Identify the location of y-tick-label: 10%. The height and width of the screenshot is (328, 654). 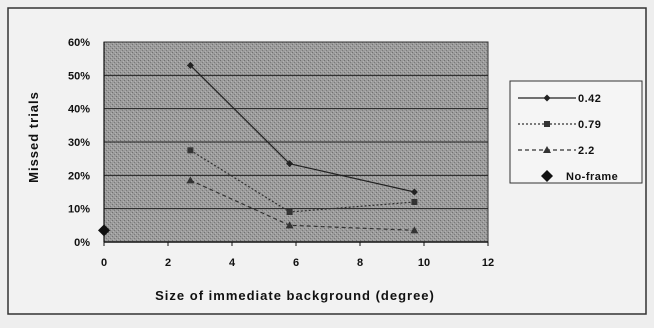
(79, 210).